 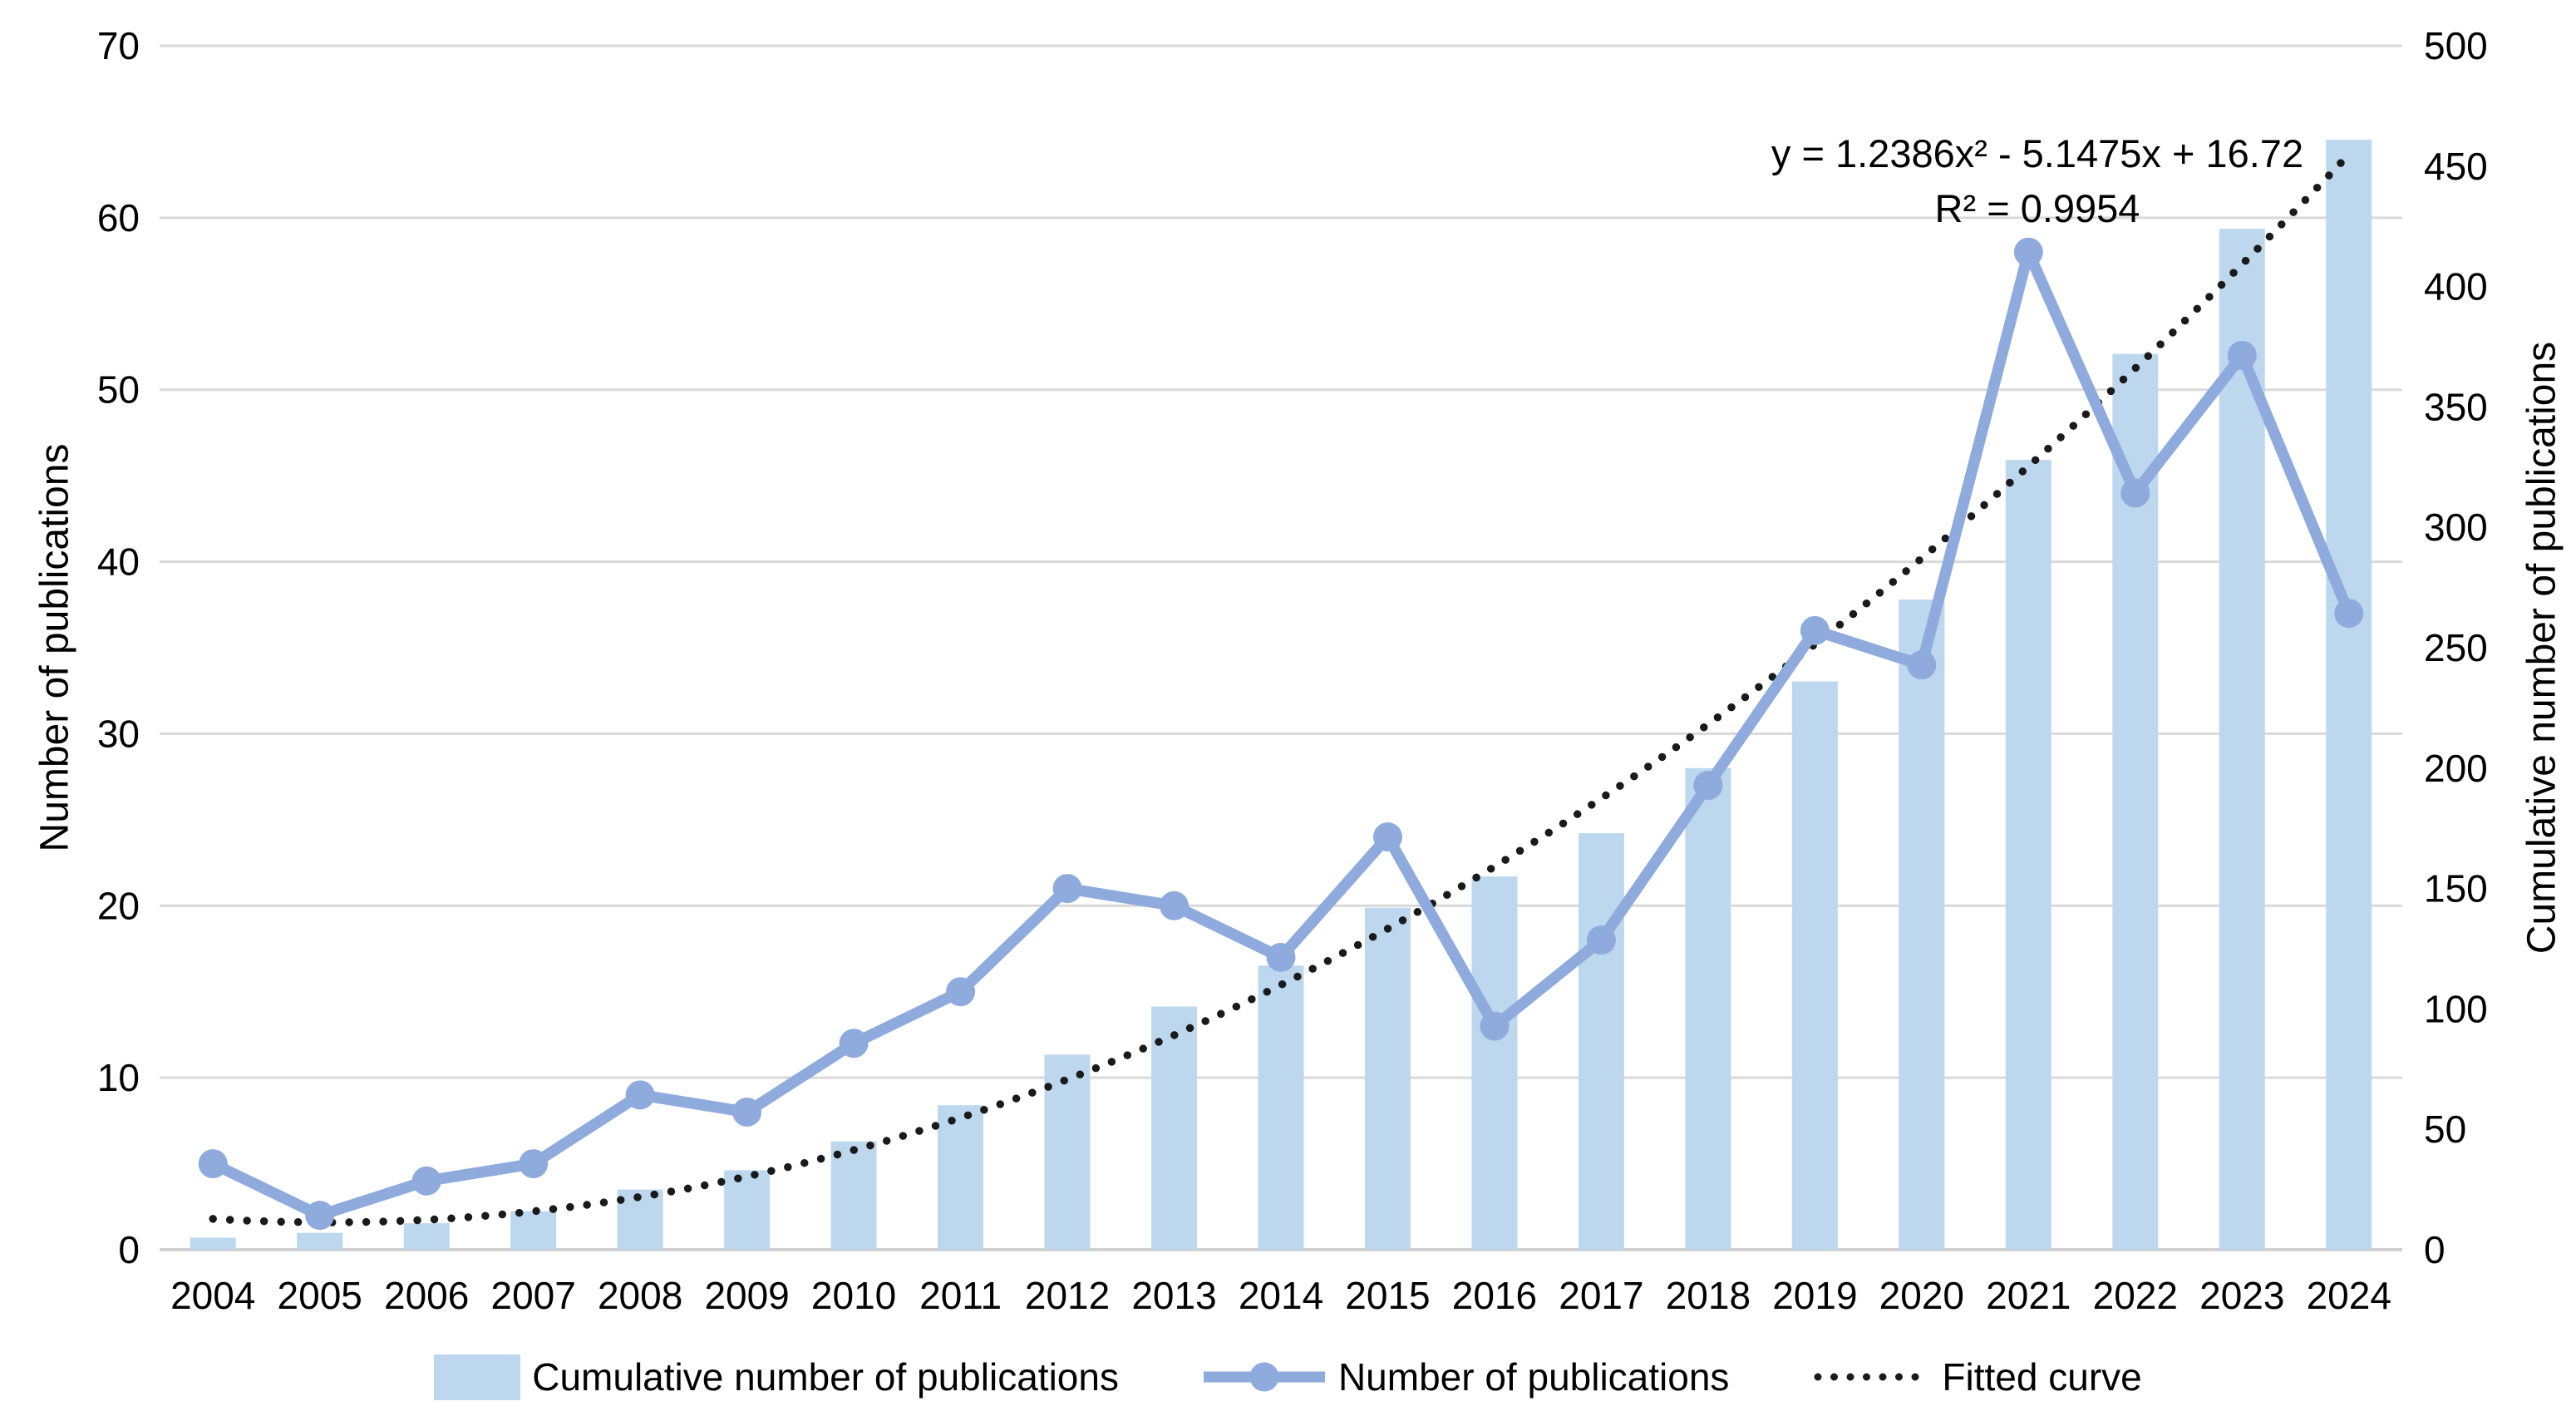 What do you see at coordinates (747, 1210) in the screenshot?
I see `bar-2009` at bounding box center [747, 1210].